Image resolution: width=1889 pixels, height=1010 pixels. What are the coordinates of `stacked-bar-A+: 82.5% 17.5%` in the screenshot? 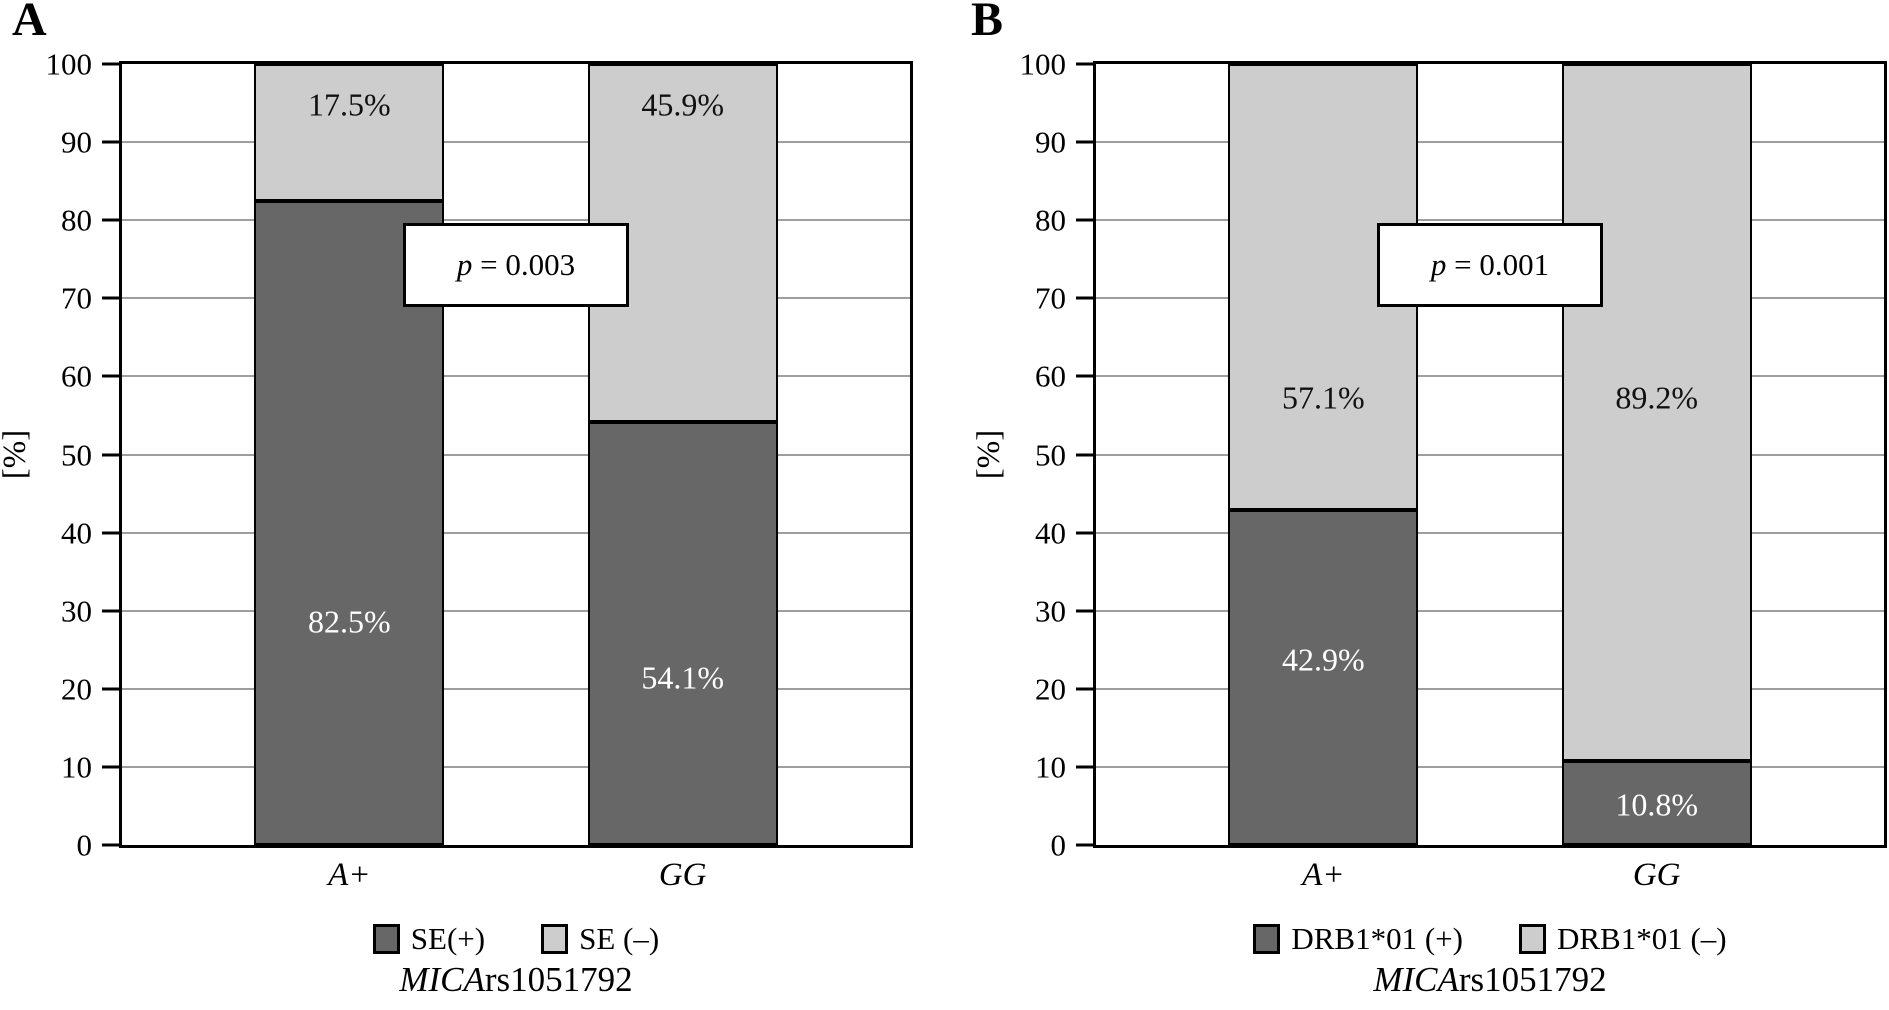 It's located at (349, 454).